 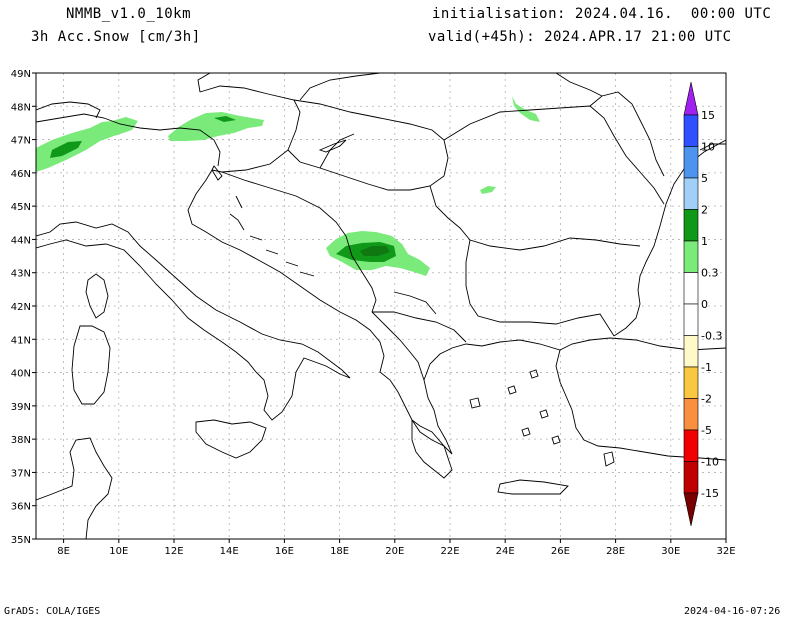 What do you see at coordinates (21, 74) in the screenshot?
I see `y-tick-label: 49N` at bounding box center [21, 74].